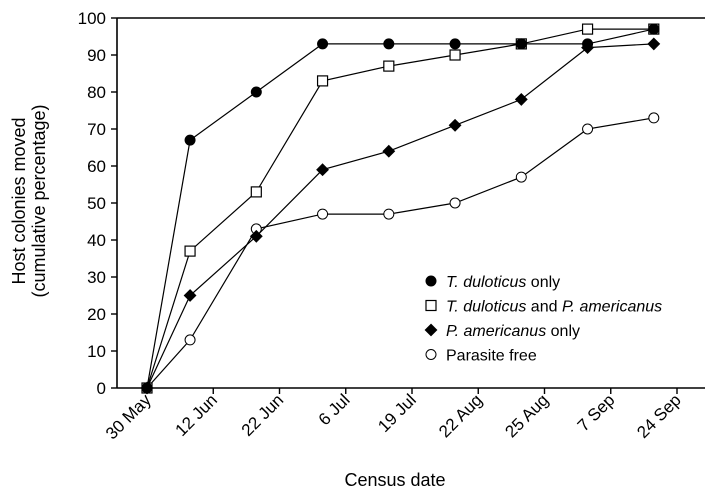 The height and width of the screenshot is (499, 706). Describe the element at coordinates (334, 409) in the screenshot. I see `x-tick-label: 6 Jul` at that location.